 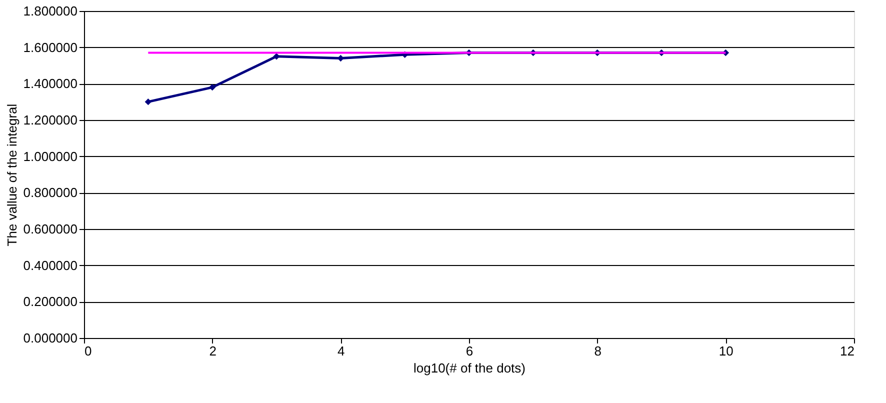 What do you see at coordinates (50, 156) in the screenshot?
I see `y-tick-label: 1.000000` at bounding box center [50, 156].